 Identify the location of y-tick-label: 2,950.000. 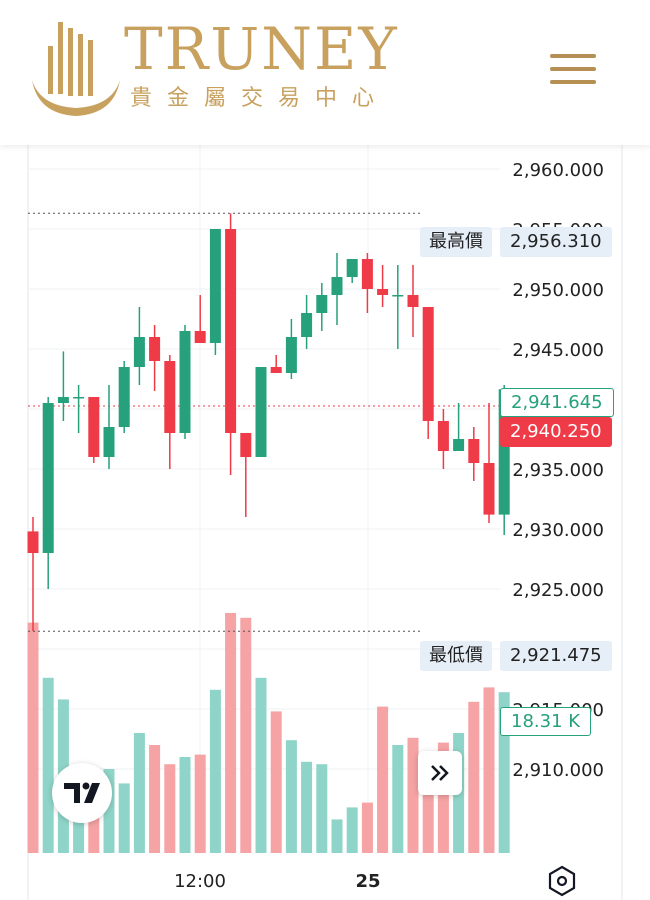
(558, 290).